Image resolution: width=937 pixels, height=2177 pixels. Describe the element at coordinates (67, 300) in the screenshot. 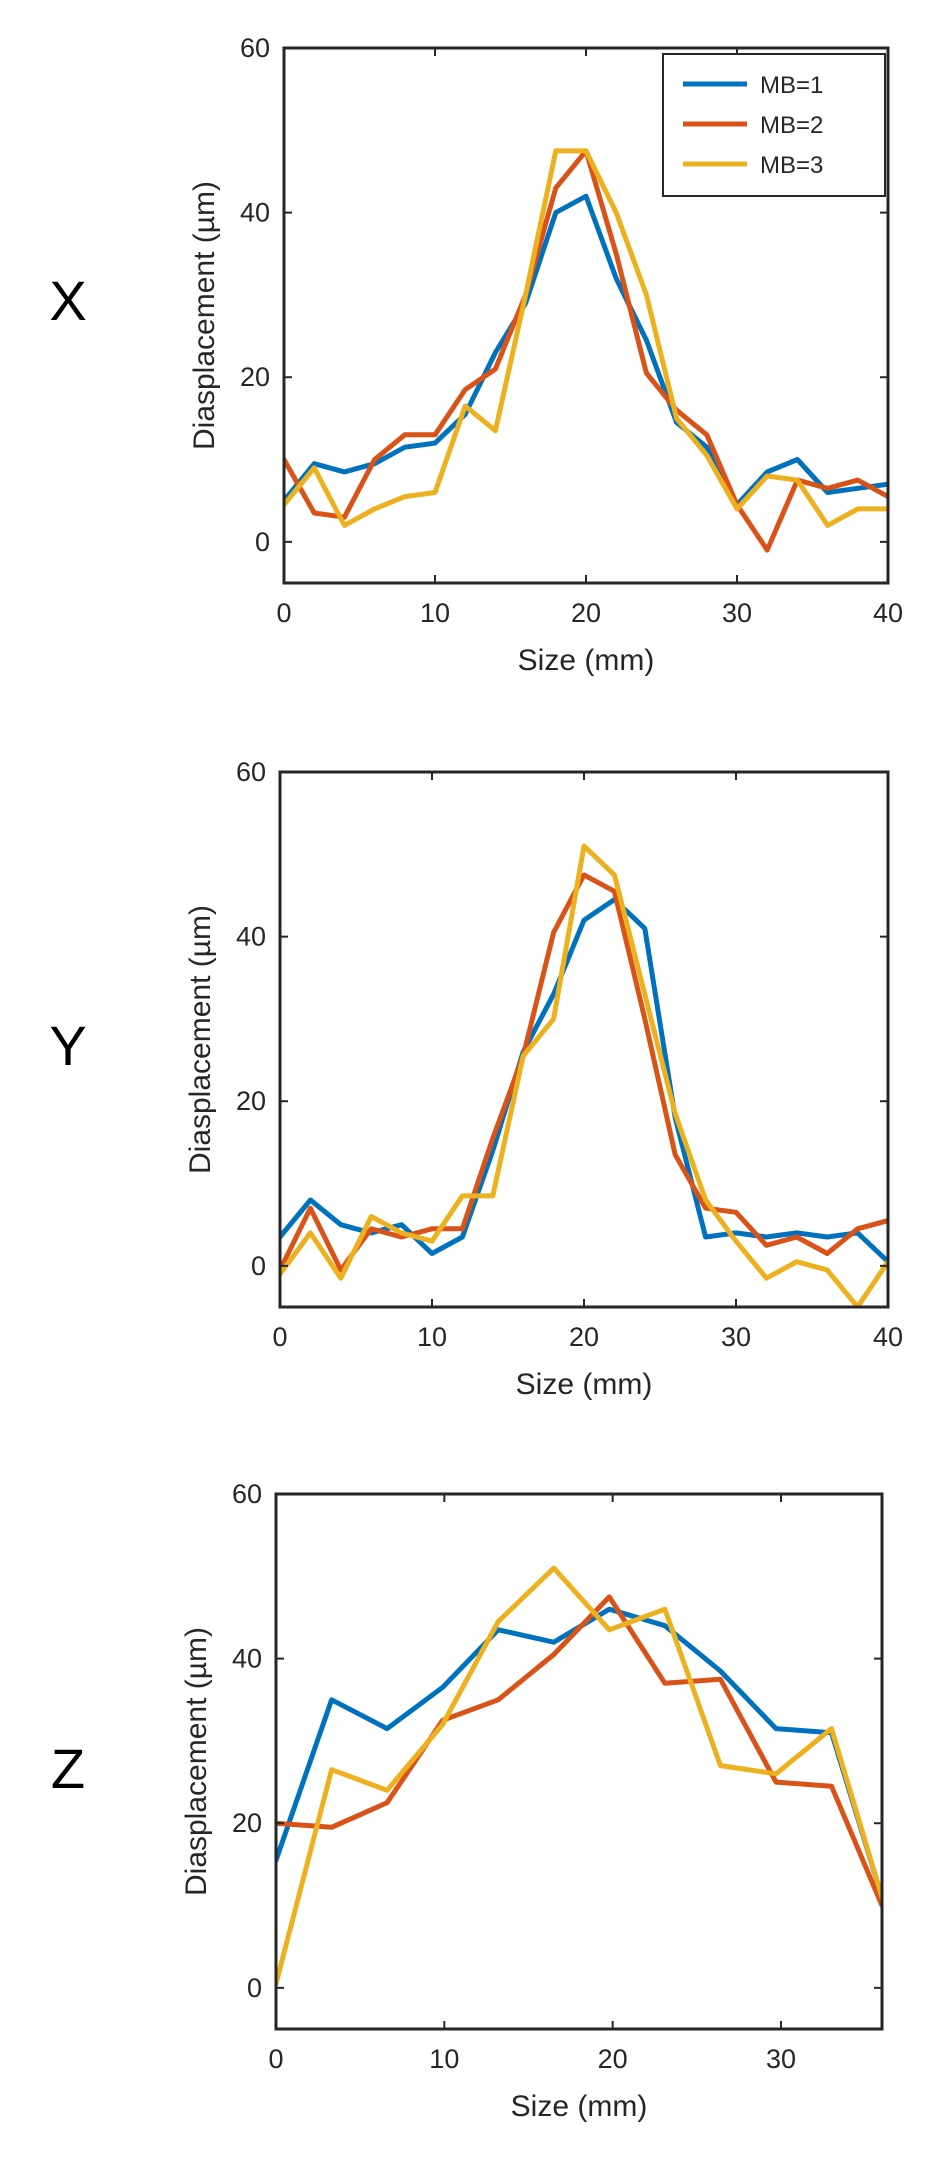

I see `row-label: X` at that location.